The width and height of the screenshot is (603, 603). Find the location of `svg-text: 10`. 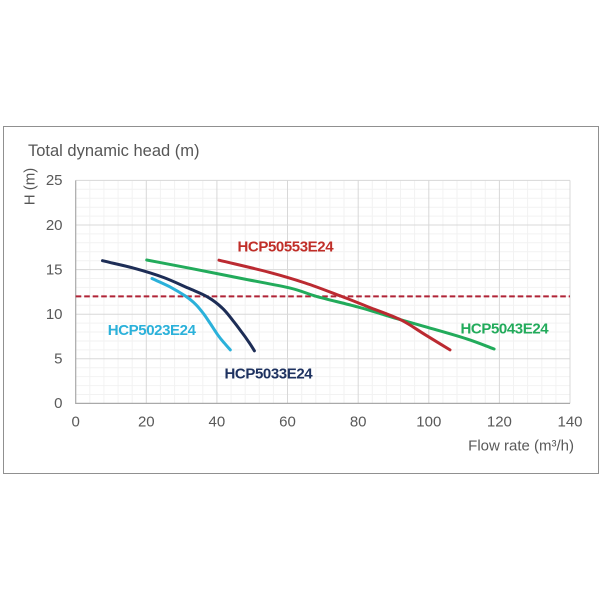

svg-text: 10 is located at coordinates (54, 314).